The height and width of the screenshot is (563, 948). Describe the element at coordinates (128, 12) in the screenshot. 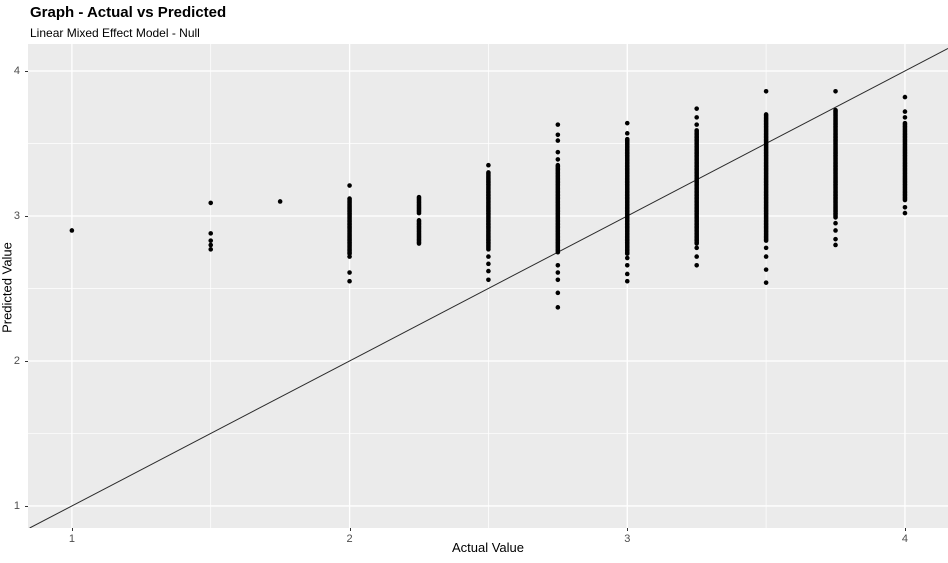

I see `chart-title: Graph - Actual vs Predicted` at that location.